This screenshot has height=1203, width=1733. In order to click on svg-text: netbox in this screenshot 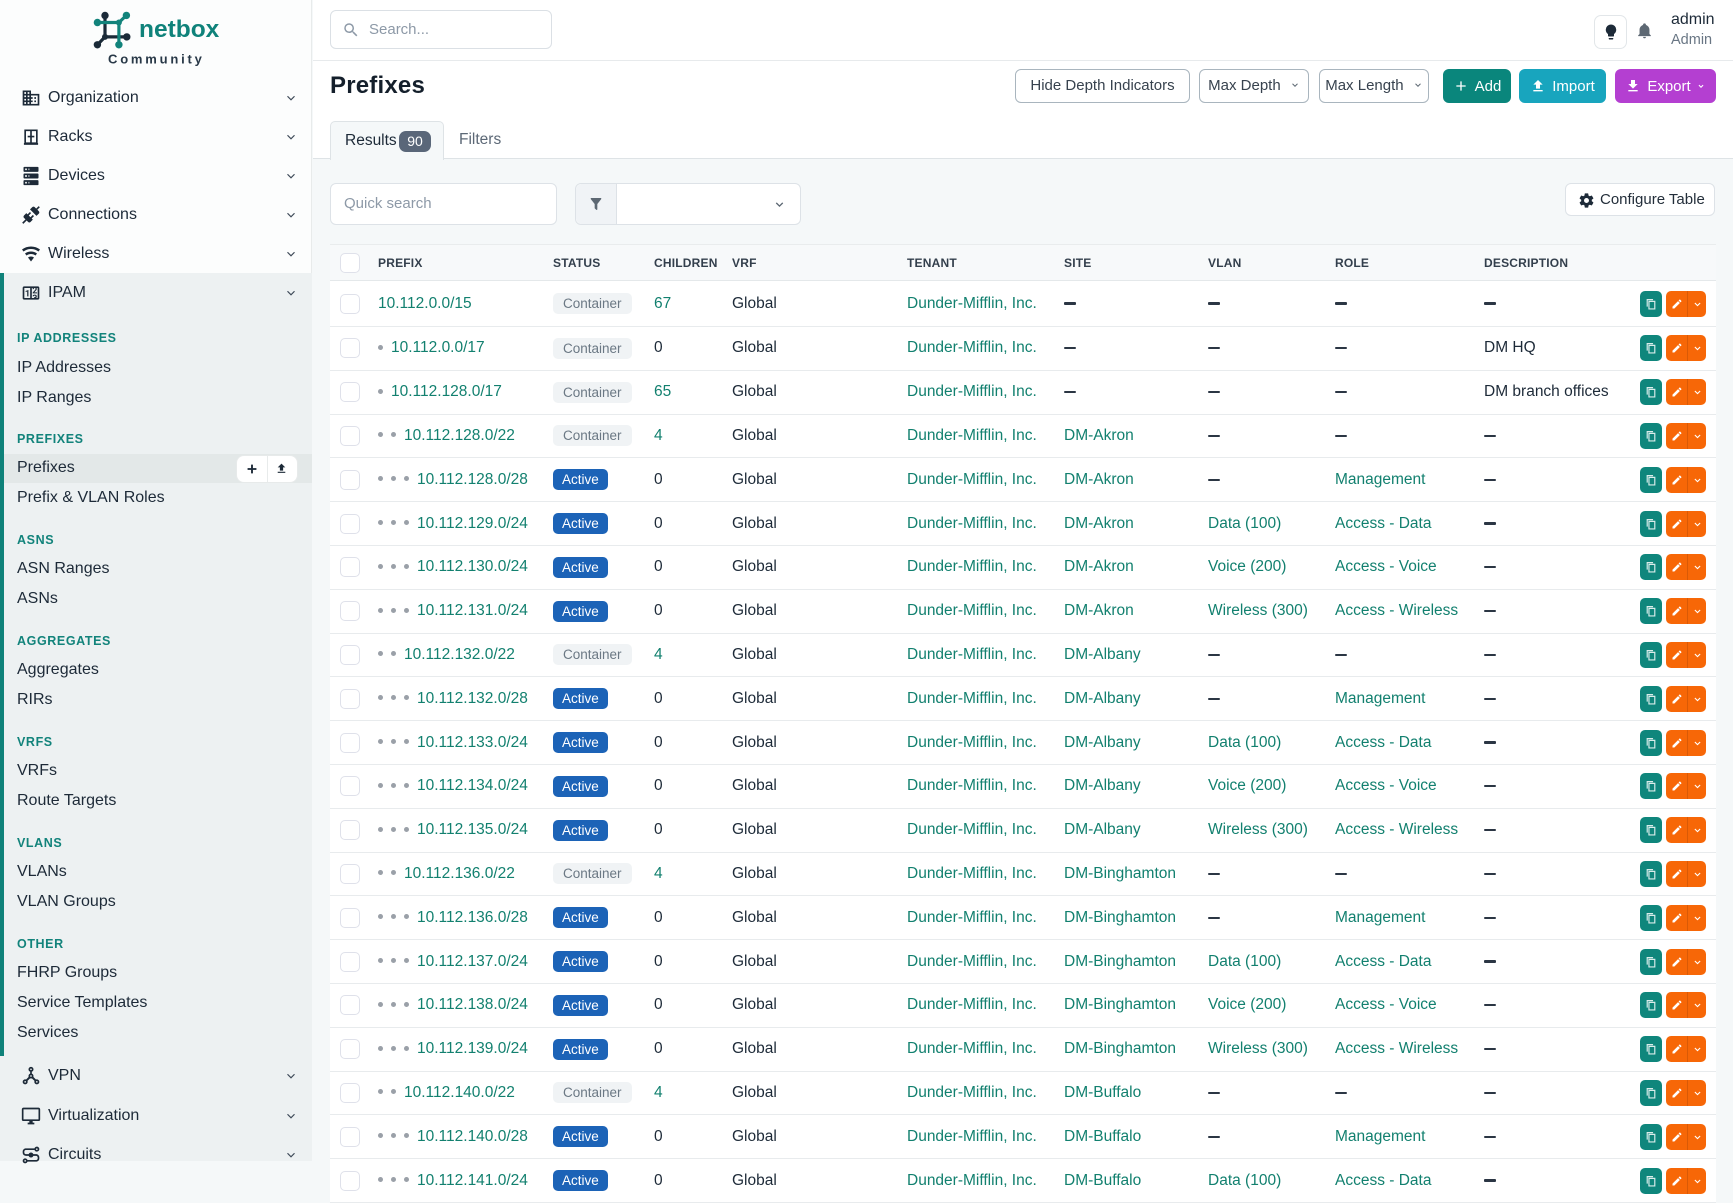, I will do `click(179, 29)`.